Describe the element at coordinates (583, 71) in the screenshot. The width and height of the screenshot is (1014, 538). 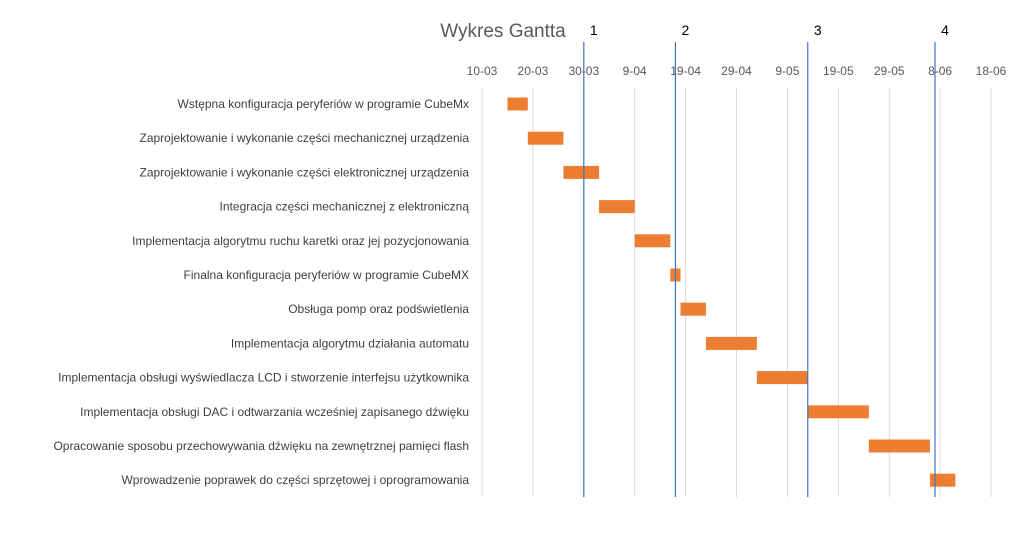
I see `x-tick-label: 30-03` at that location.